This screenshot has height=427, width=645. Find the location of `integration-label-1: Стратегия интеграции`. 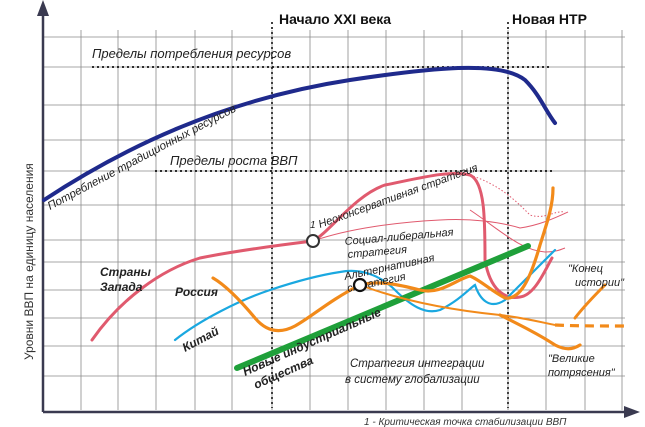

integration-label-1: Стратегия интеграции is located at coordinates (417, 364).